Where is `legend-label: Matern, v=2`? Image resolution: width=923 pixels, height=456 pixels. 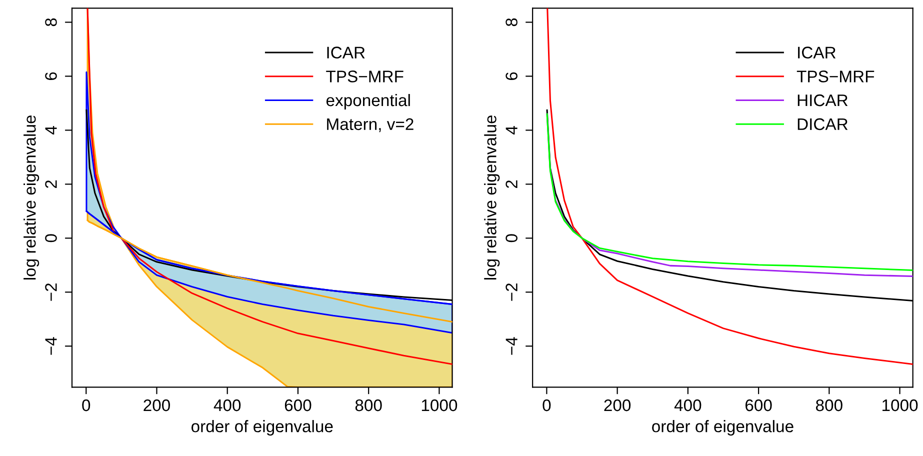 legend-label: Matern, v=2 is located at coordinates (370, 125).